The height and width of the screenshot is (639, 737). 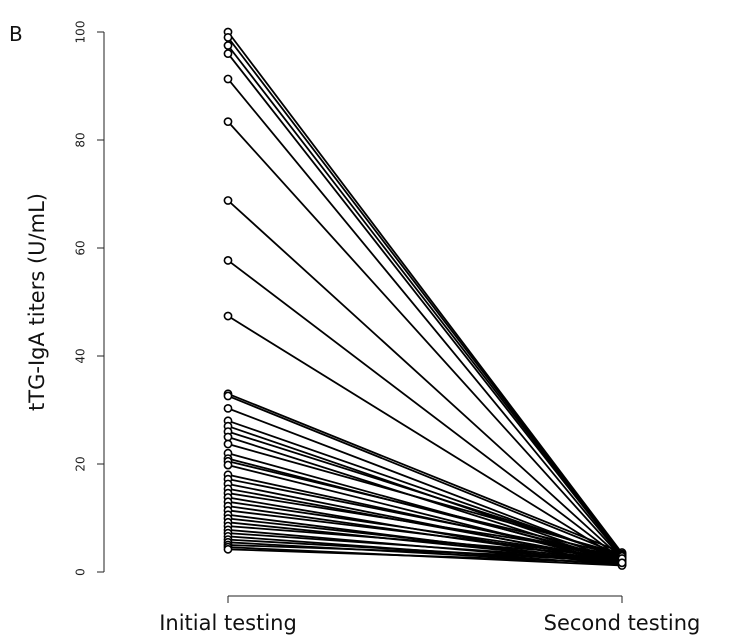 I want to click on y-tick-label: 60, so click(x=81, y=247).